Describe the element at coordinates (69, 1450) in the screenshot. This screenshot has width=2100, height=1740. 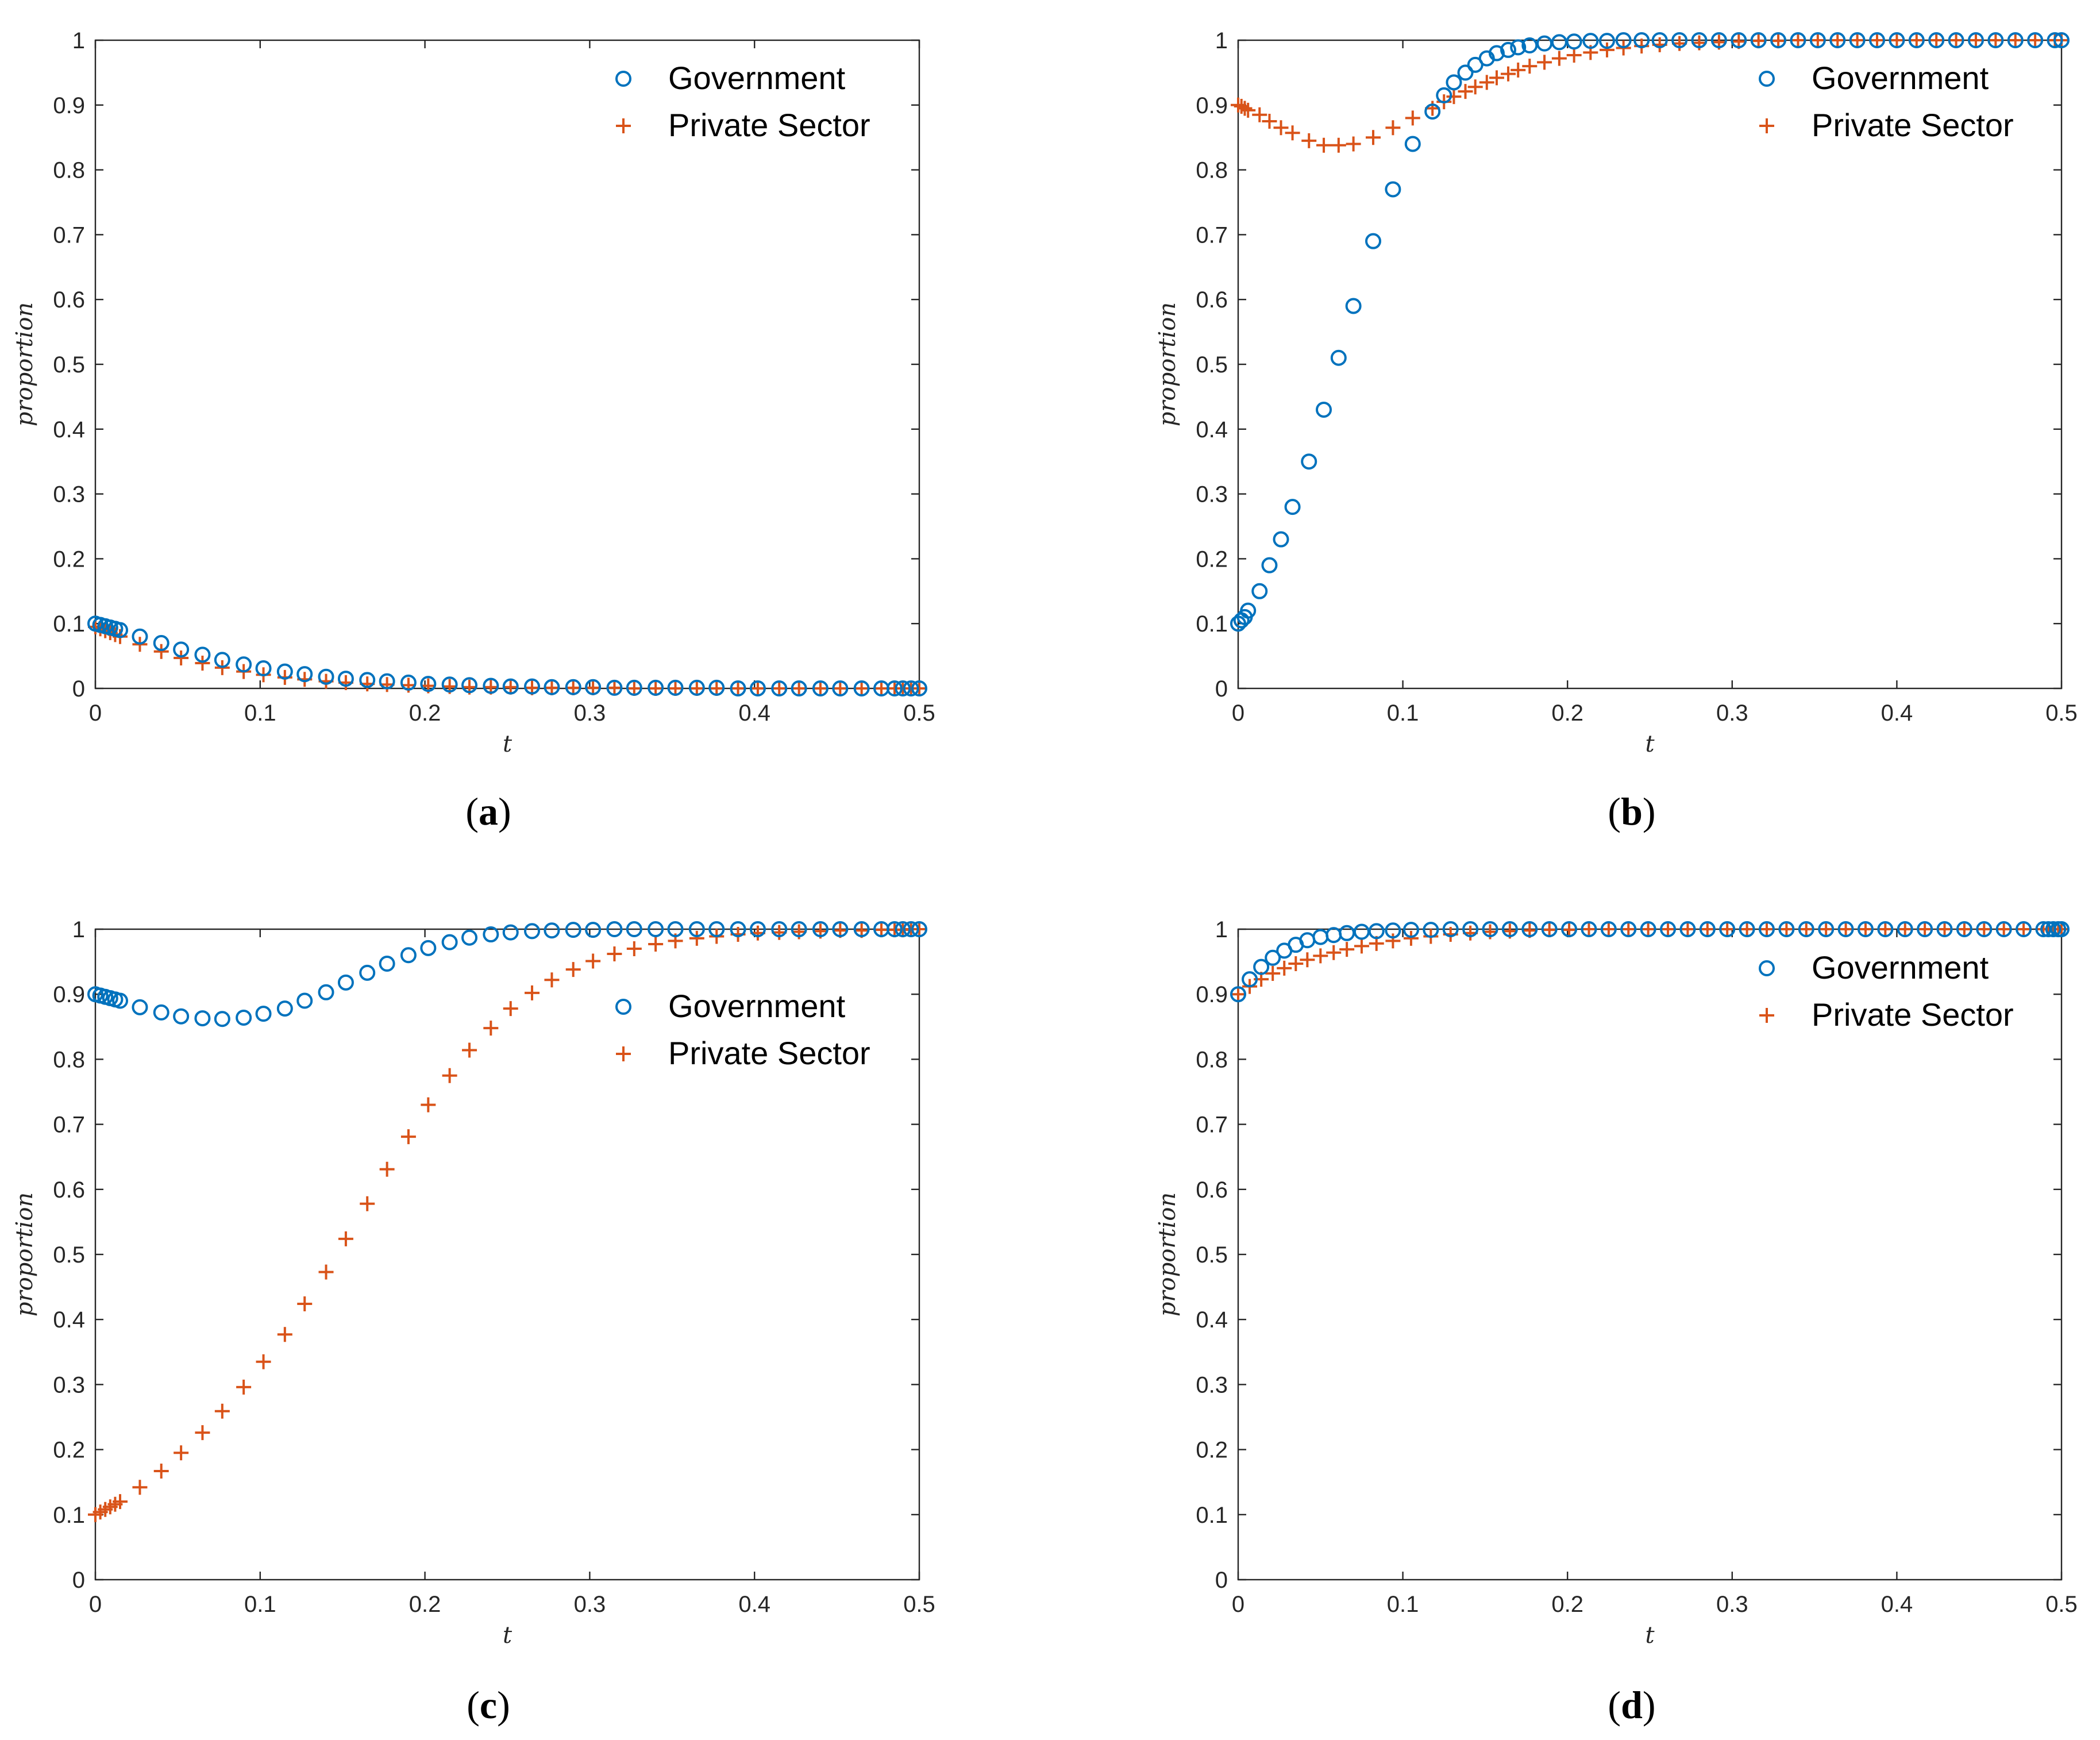
I see `y-tick-label: 0.2` at that location.